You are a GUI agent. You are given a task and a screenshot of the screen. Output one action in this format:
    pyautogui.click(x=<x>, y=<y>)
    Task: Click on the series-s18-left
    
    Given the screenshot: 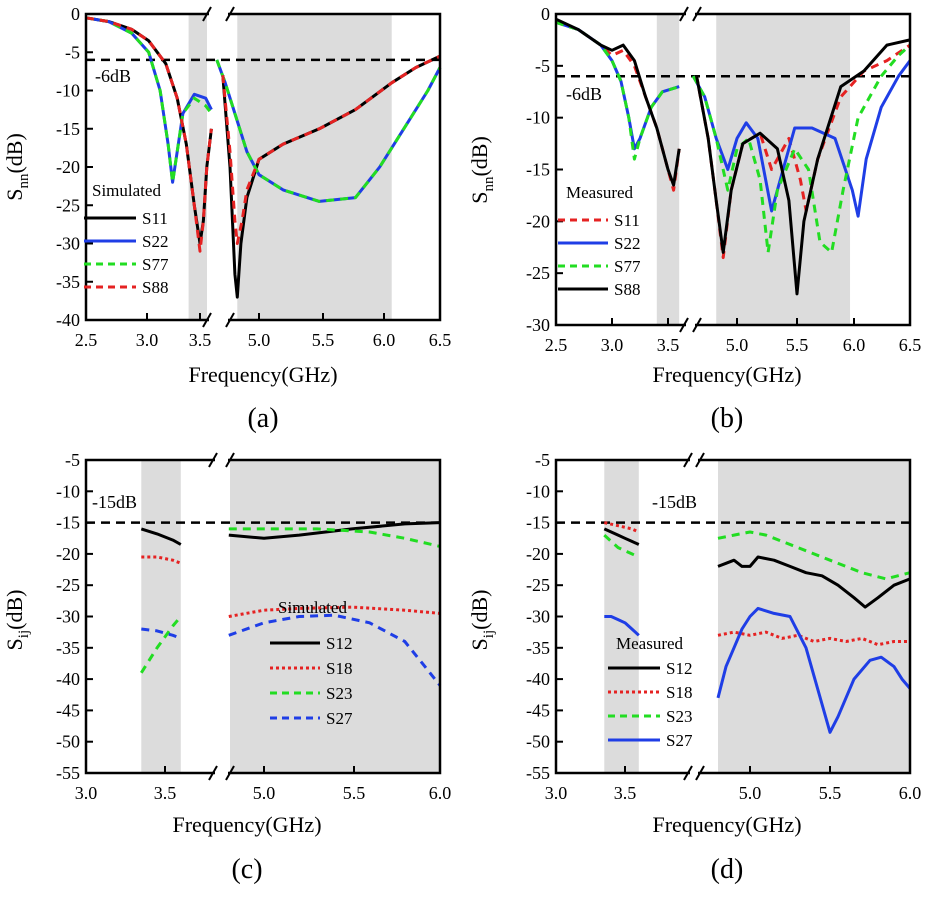 What is the action you would take?
    pyautogui.click(x=161, y=560)
    